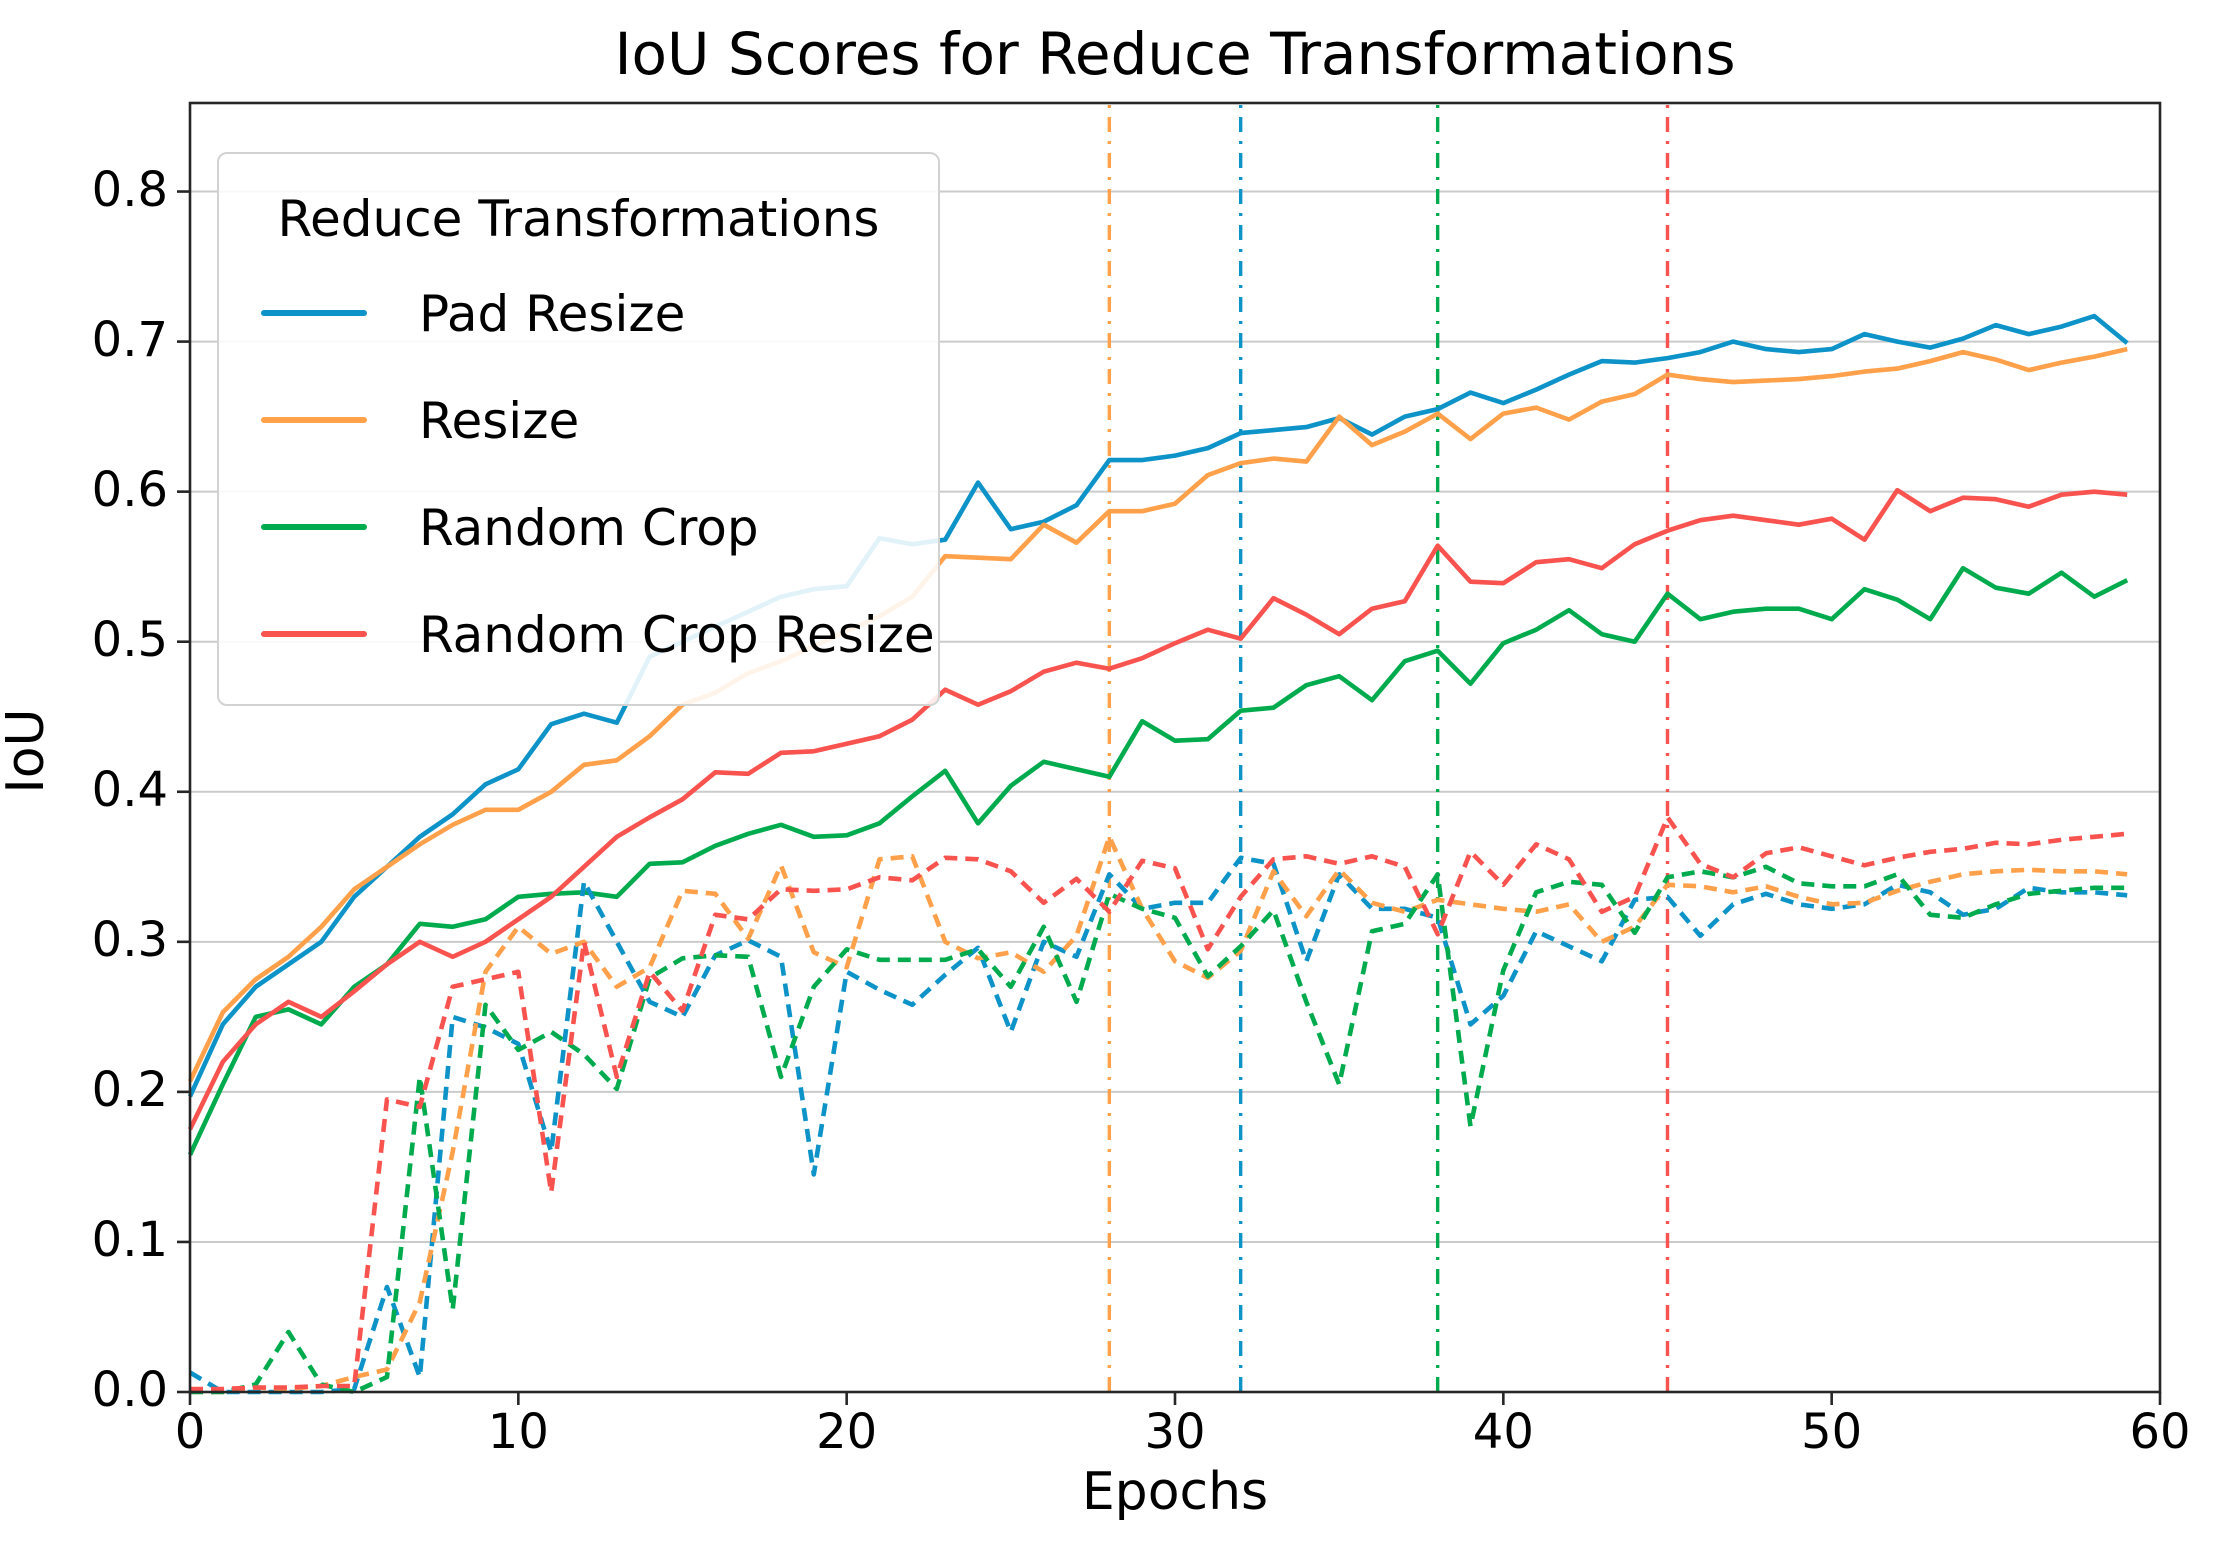 The width and height of the screenshot is (2218, 1542). Describe the element at coordinates (552, 314) in the screenshot. I see `legend-label: Pad Resize` at that location.